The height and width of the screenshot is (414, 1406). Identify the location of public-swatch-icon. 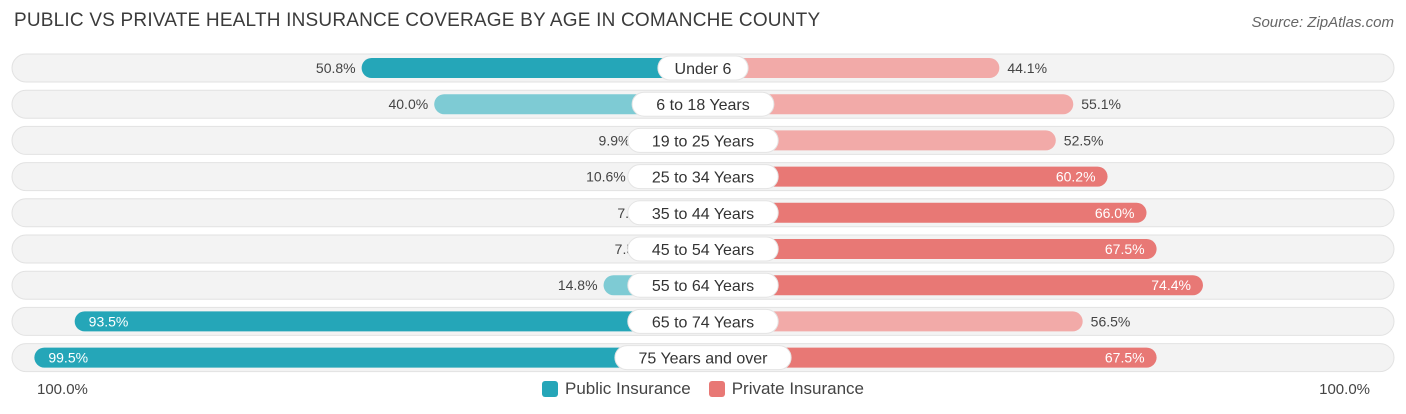
(550, 389).